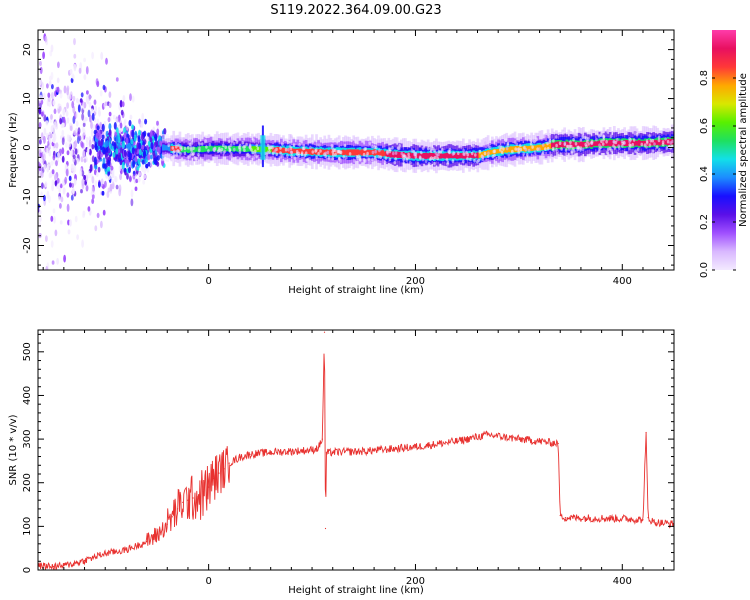 This screenshot has width=750, height=600. Describe the element at coordinates (355, 10) in the screenshot. I see `figure-title: S119.2022.364.09.00.G23` at that location.